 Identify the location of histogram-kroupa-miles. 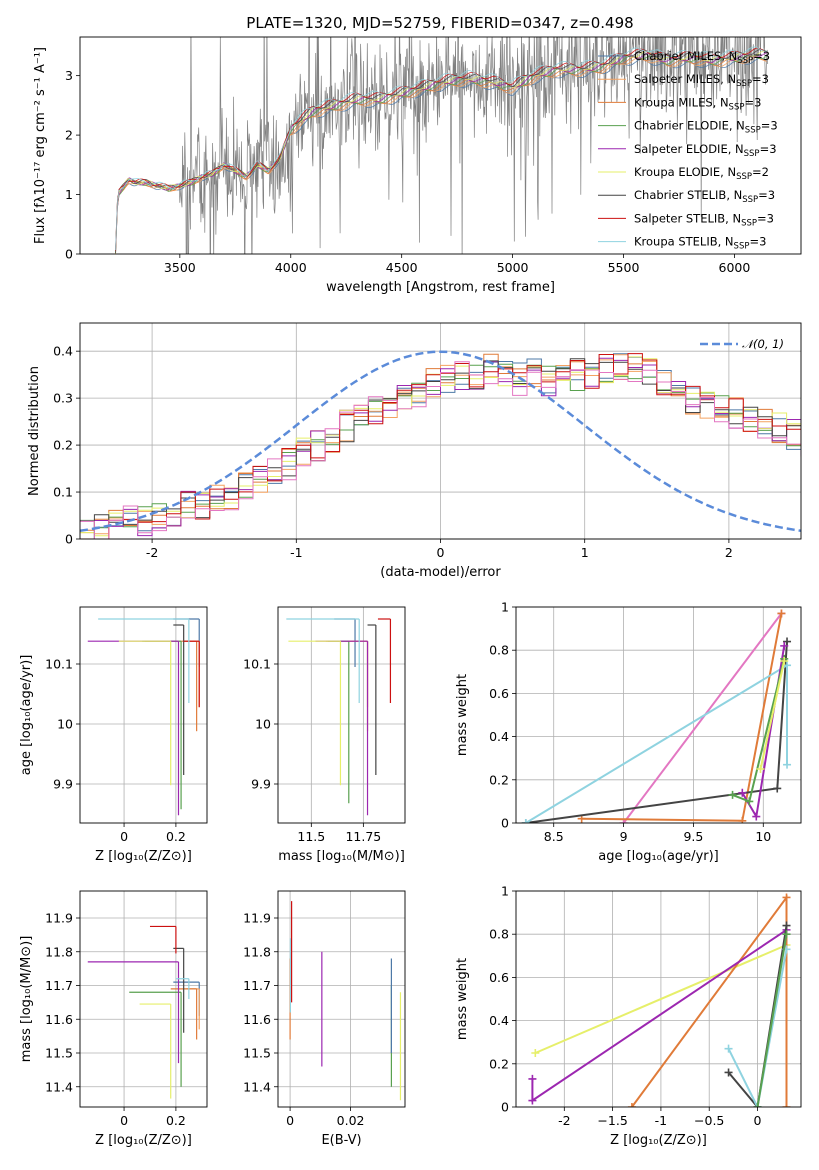
(440, 442).